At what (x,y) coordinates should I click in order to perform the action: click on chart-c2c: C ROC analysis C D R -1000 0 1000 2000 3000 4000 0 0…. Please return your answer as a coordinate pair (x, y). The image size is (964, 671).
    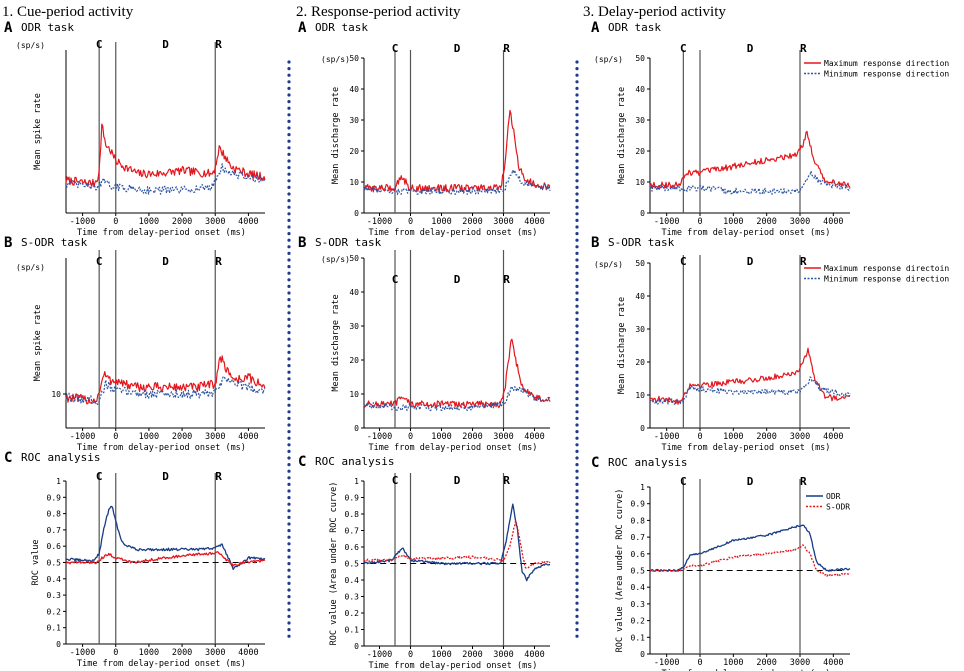
    Looking at the image, I should click on (424, 562).